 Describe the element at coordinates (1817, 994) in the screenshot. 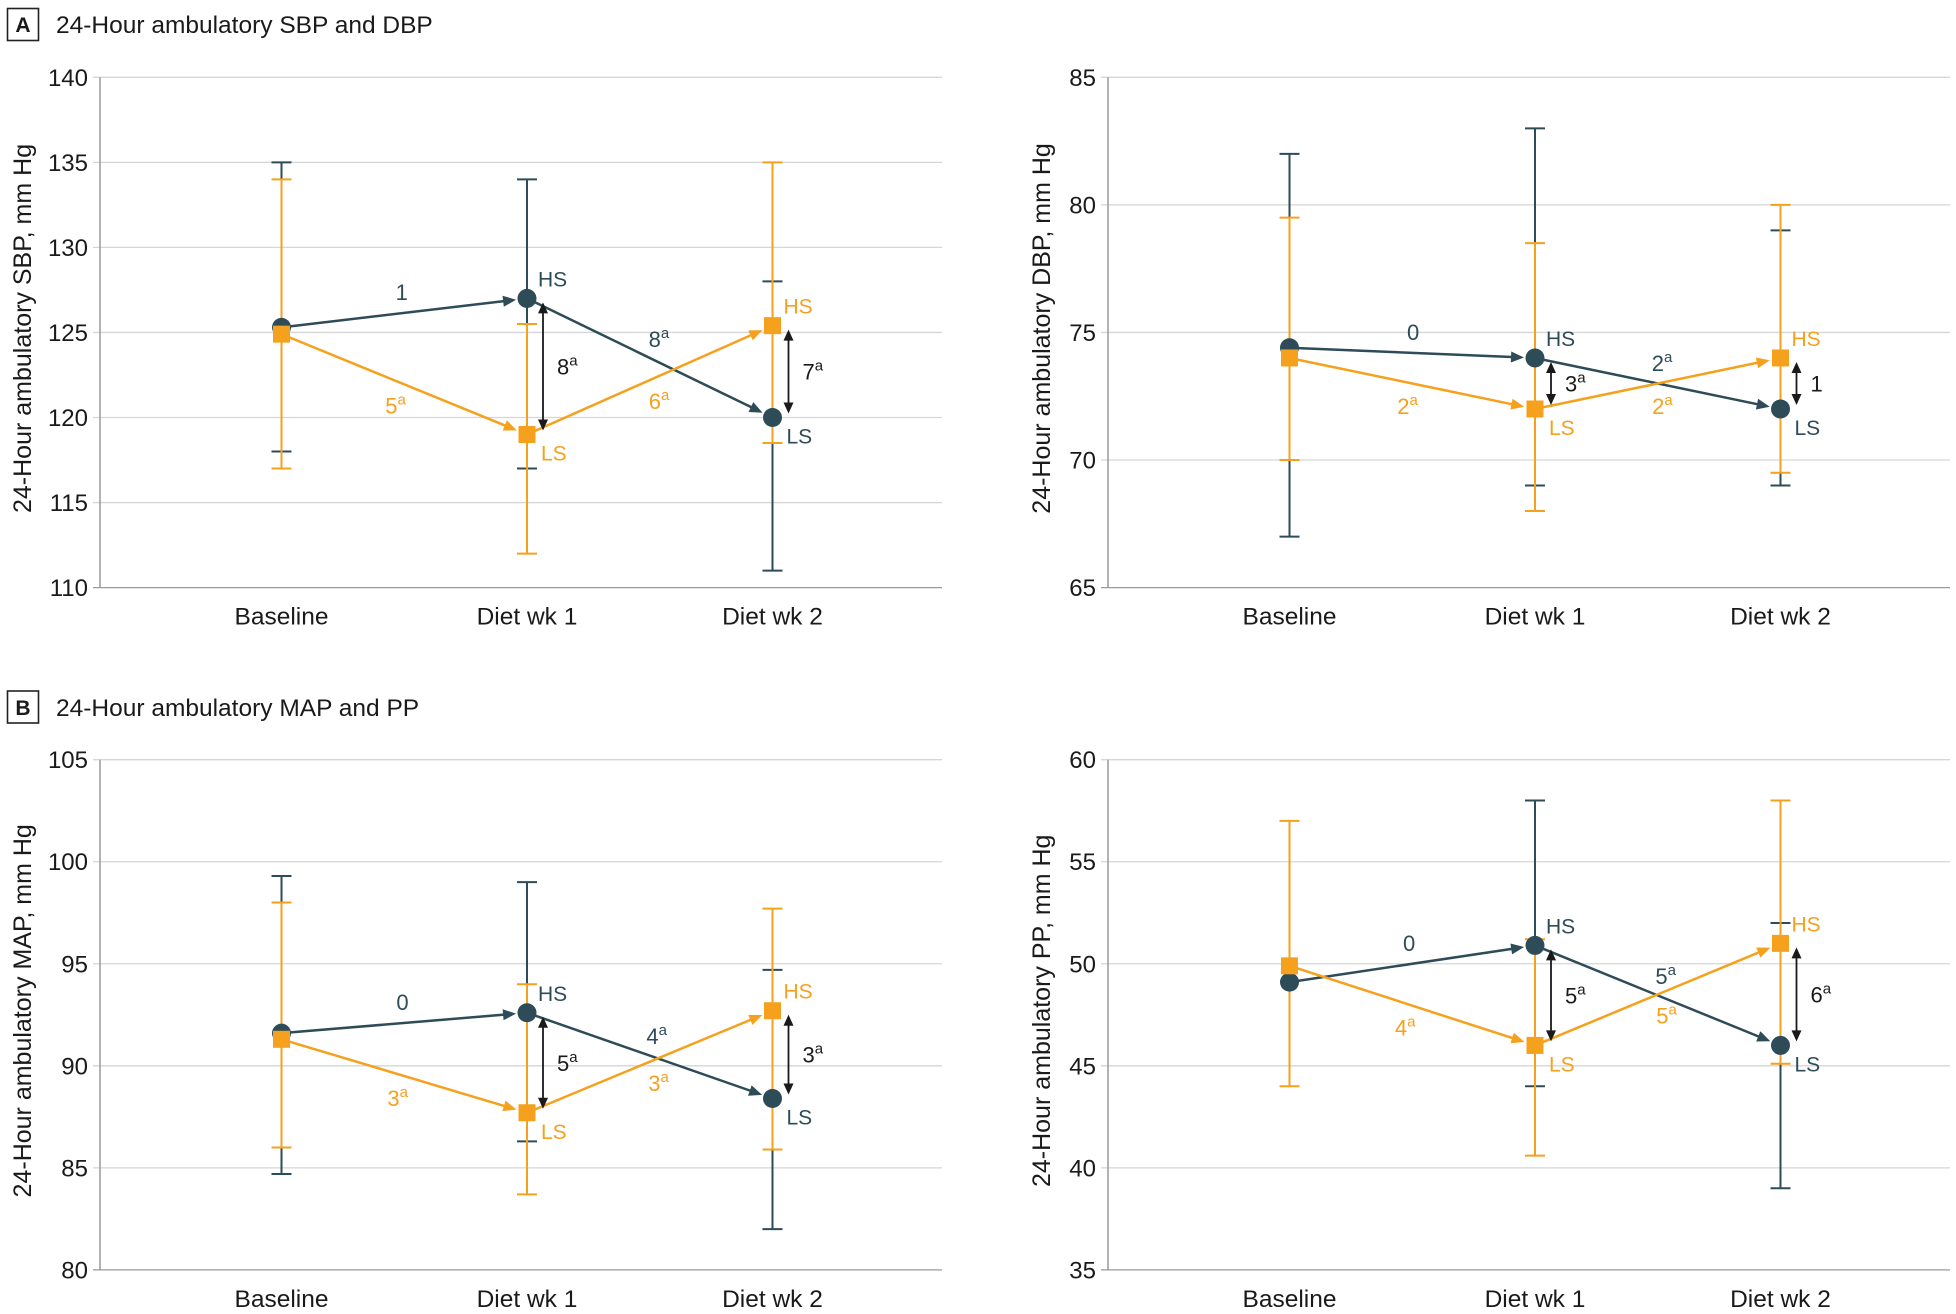

I see `label-value: 6` at that location.